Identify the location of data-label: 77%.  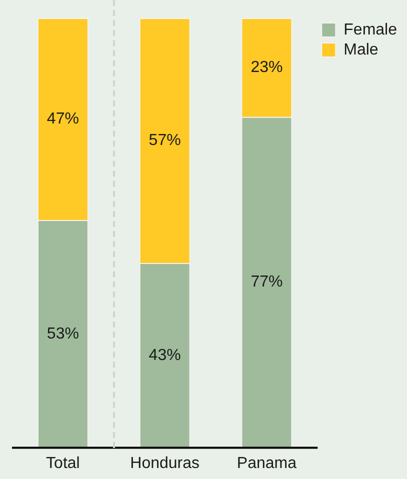
(266, 282).